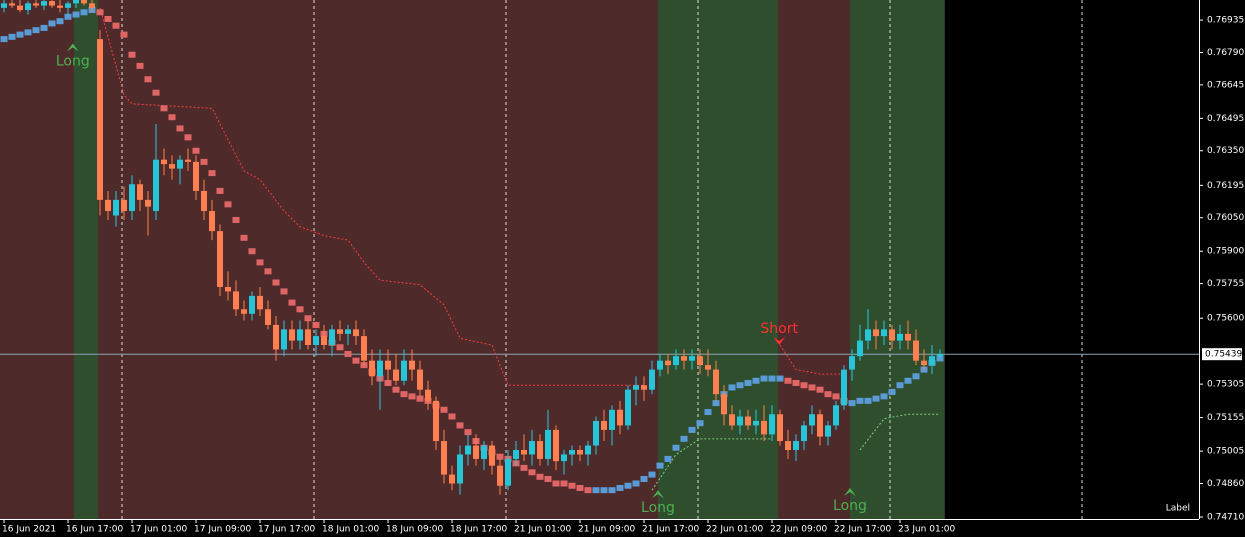 This screenshot has height=537, width=1245. What do you see at coordinates (414, 530) in the screenshot?
I see `x-tick-label: 18 Jun 09:00` at bounding box center [414, 530].